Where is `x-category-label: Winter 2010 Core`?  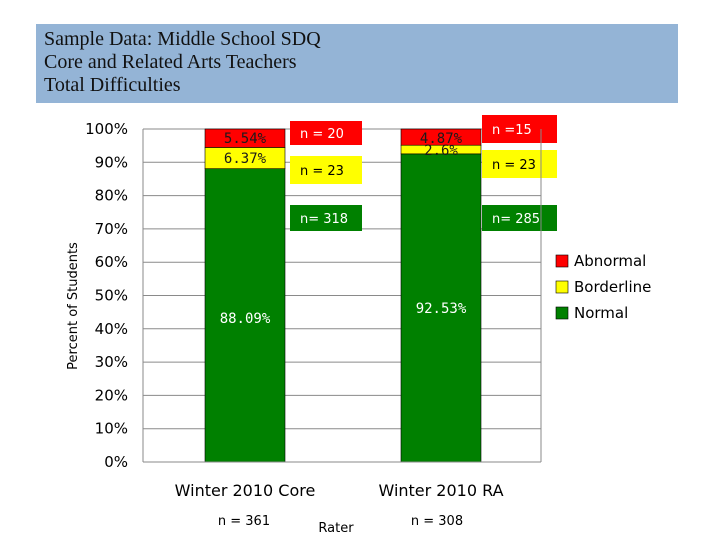
x-category-label: Winter 2010 Core is located at coordinates (245, 490).